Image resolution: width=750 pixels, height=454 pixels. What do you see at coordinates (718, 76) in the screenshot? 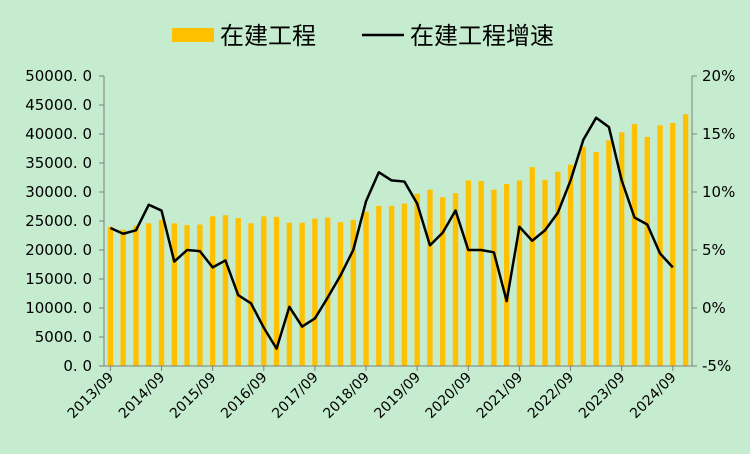
I see `y-right-tick-label: 20%` at bounding box center [718, 76].